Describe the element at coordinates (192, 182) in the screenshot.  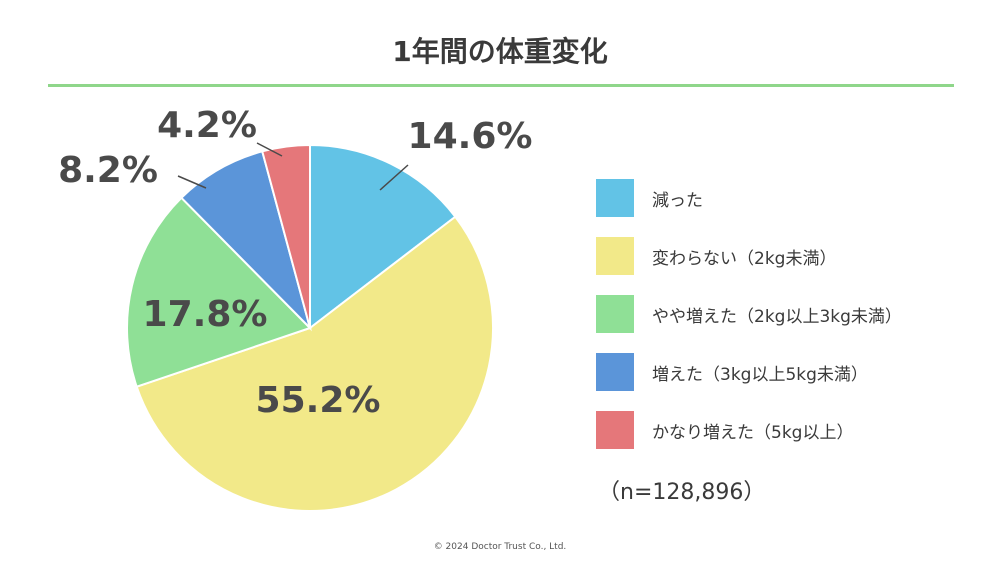
I see `label-increased-leader-line` at that location.